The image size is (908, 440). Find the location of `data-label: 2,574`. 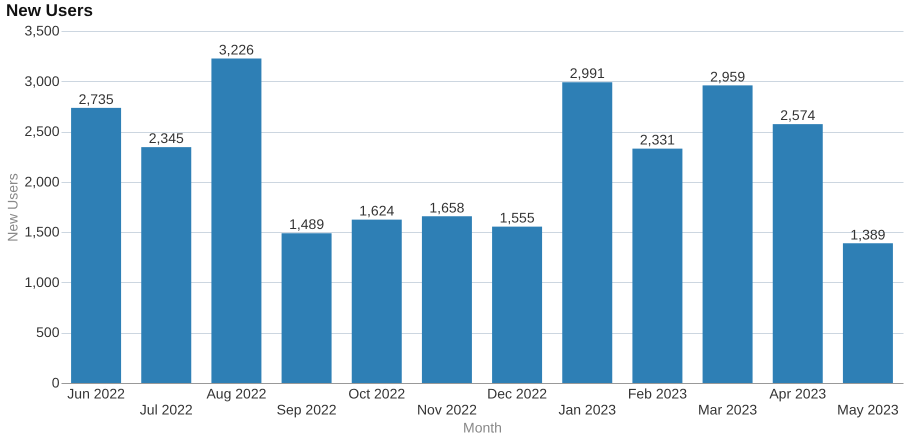

data-label: 2,574 is located at coordinates (798, 115).